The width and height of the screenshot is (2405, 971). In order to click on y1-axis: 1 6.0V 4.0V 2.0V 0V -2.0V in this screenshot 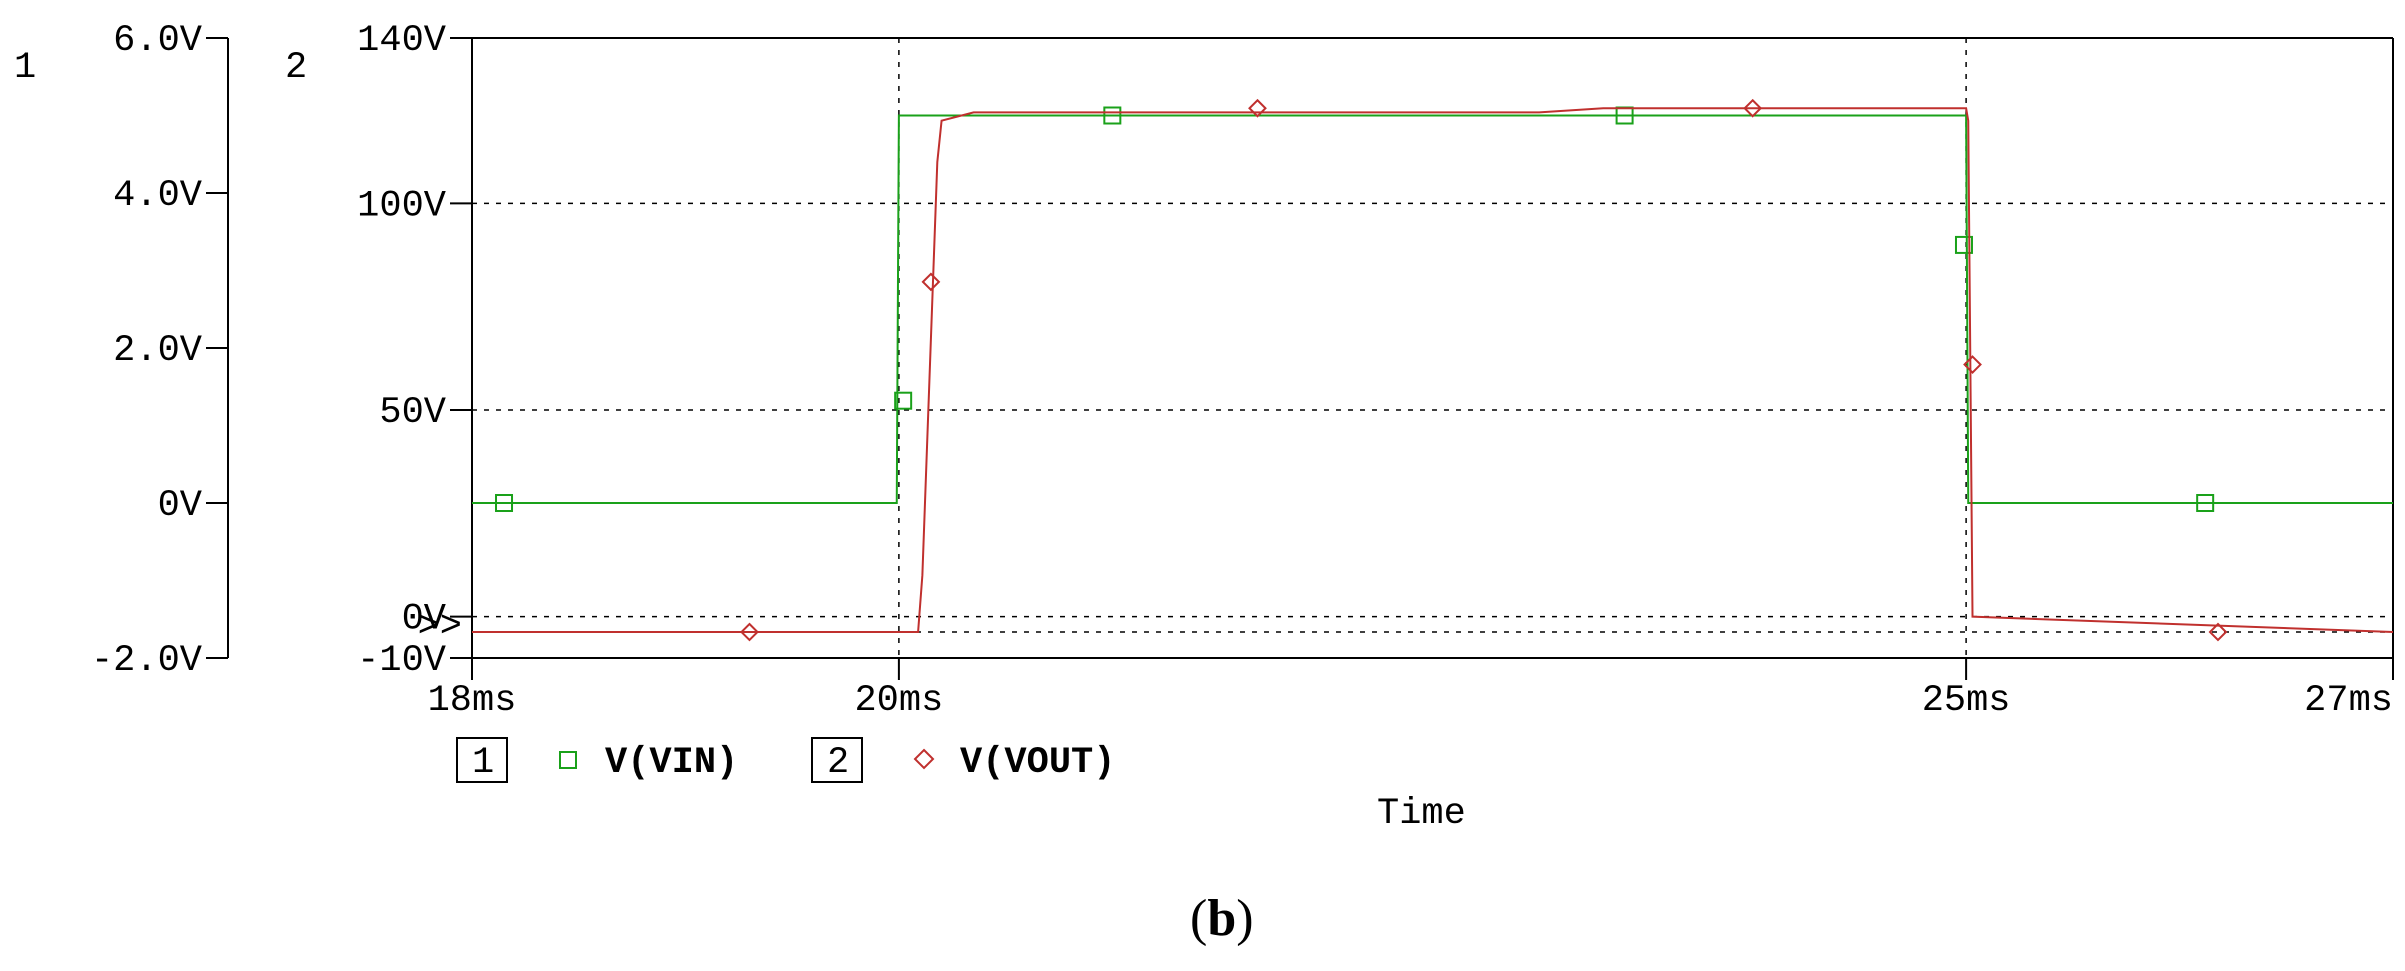, I will do `click(121, 351)`.